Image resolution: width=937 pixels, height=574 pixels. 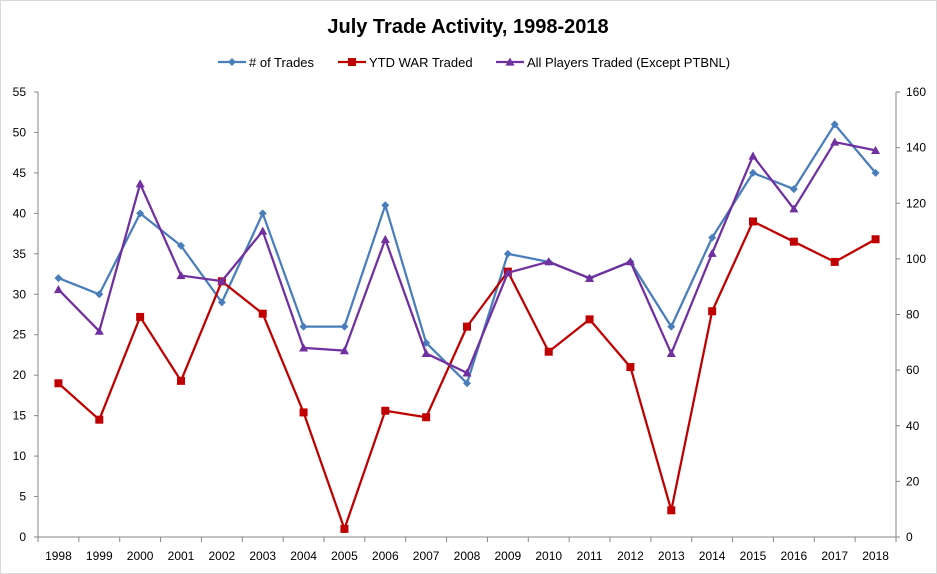 What do you see at coordinates (20, 294) in the screenshot?
I see `y-left-tick-label: 30` at bounding box center [20, 294].